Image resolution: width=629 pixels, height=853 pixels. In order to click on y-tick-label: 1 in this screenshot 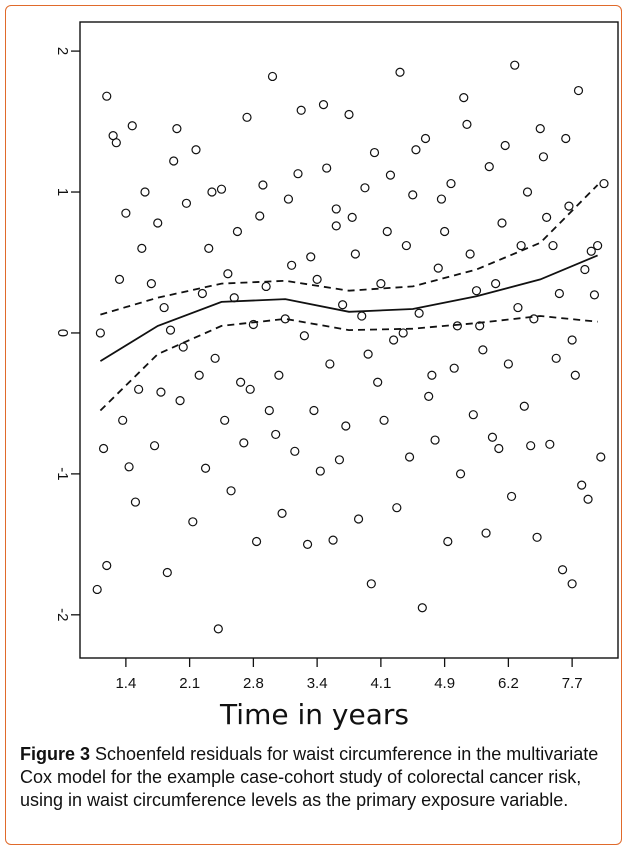, I will do `click(62, 192)`.